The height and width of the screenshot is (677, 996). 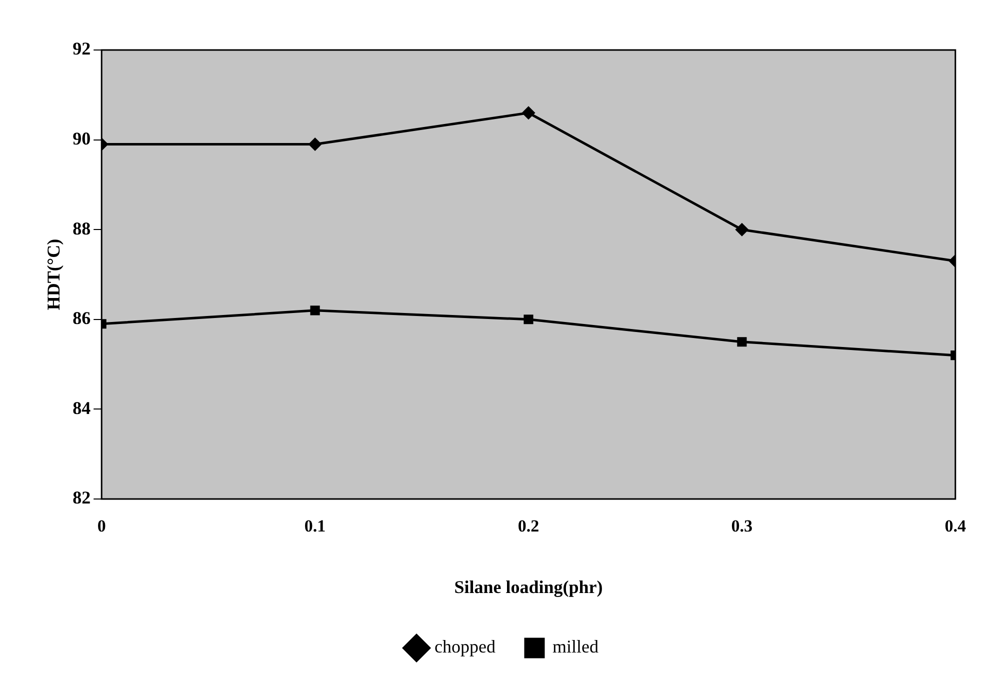 I want to click on y-tick-label: 90, so click(x=81, y=138).